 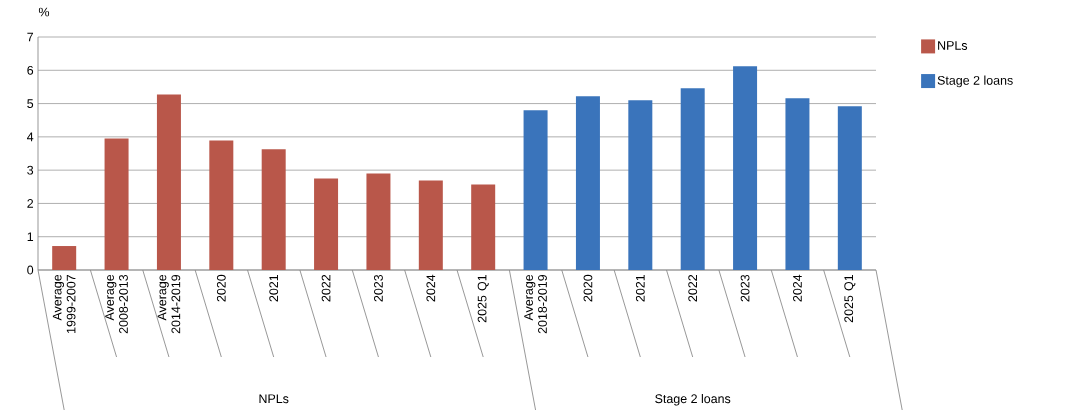 What do you see at coordinates (693, 399) in the screenshot?
I see `text: Stage 2 loans` at bounding box center [693, 399].